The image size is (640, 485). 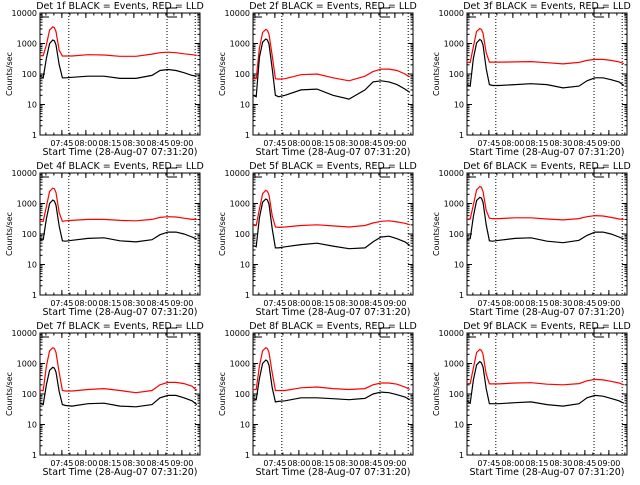 What do you see at coordinates (333, 326) in the screenshot?
I see `panel-title: Det 8f BLACK = Events, RED = LLD` at bounding box center [333, 326].